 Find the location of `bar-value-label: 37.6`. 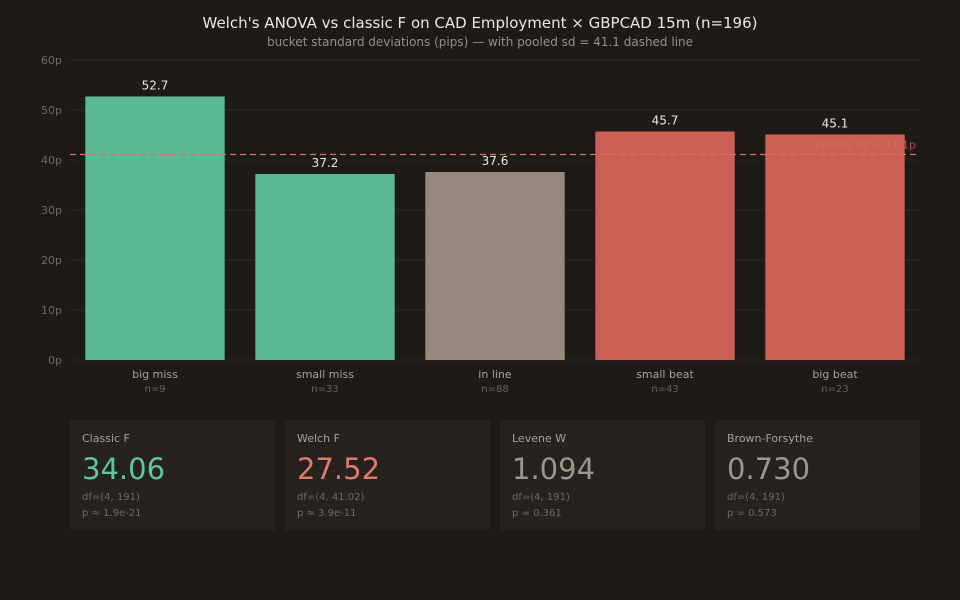

bar-value-label: 37.6 is located at coordinates (495, 161).